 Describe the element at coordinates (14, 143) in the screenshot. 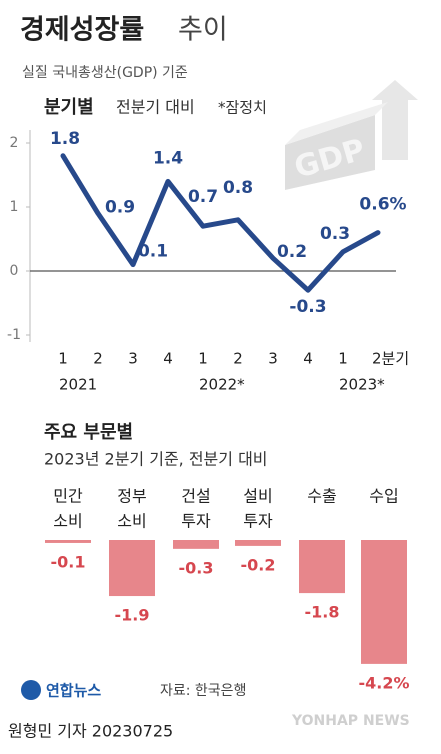

I see `y-tick-label: 2` at that location.